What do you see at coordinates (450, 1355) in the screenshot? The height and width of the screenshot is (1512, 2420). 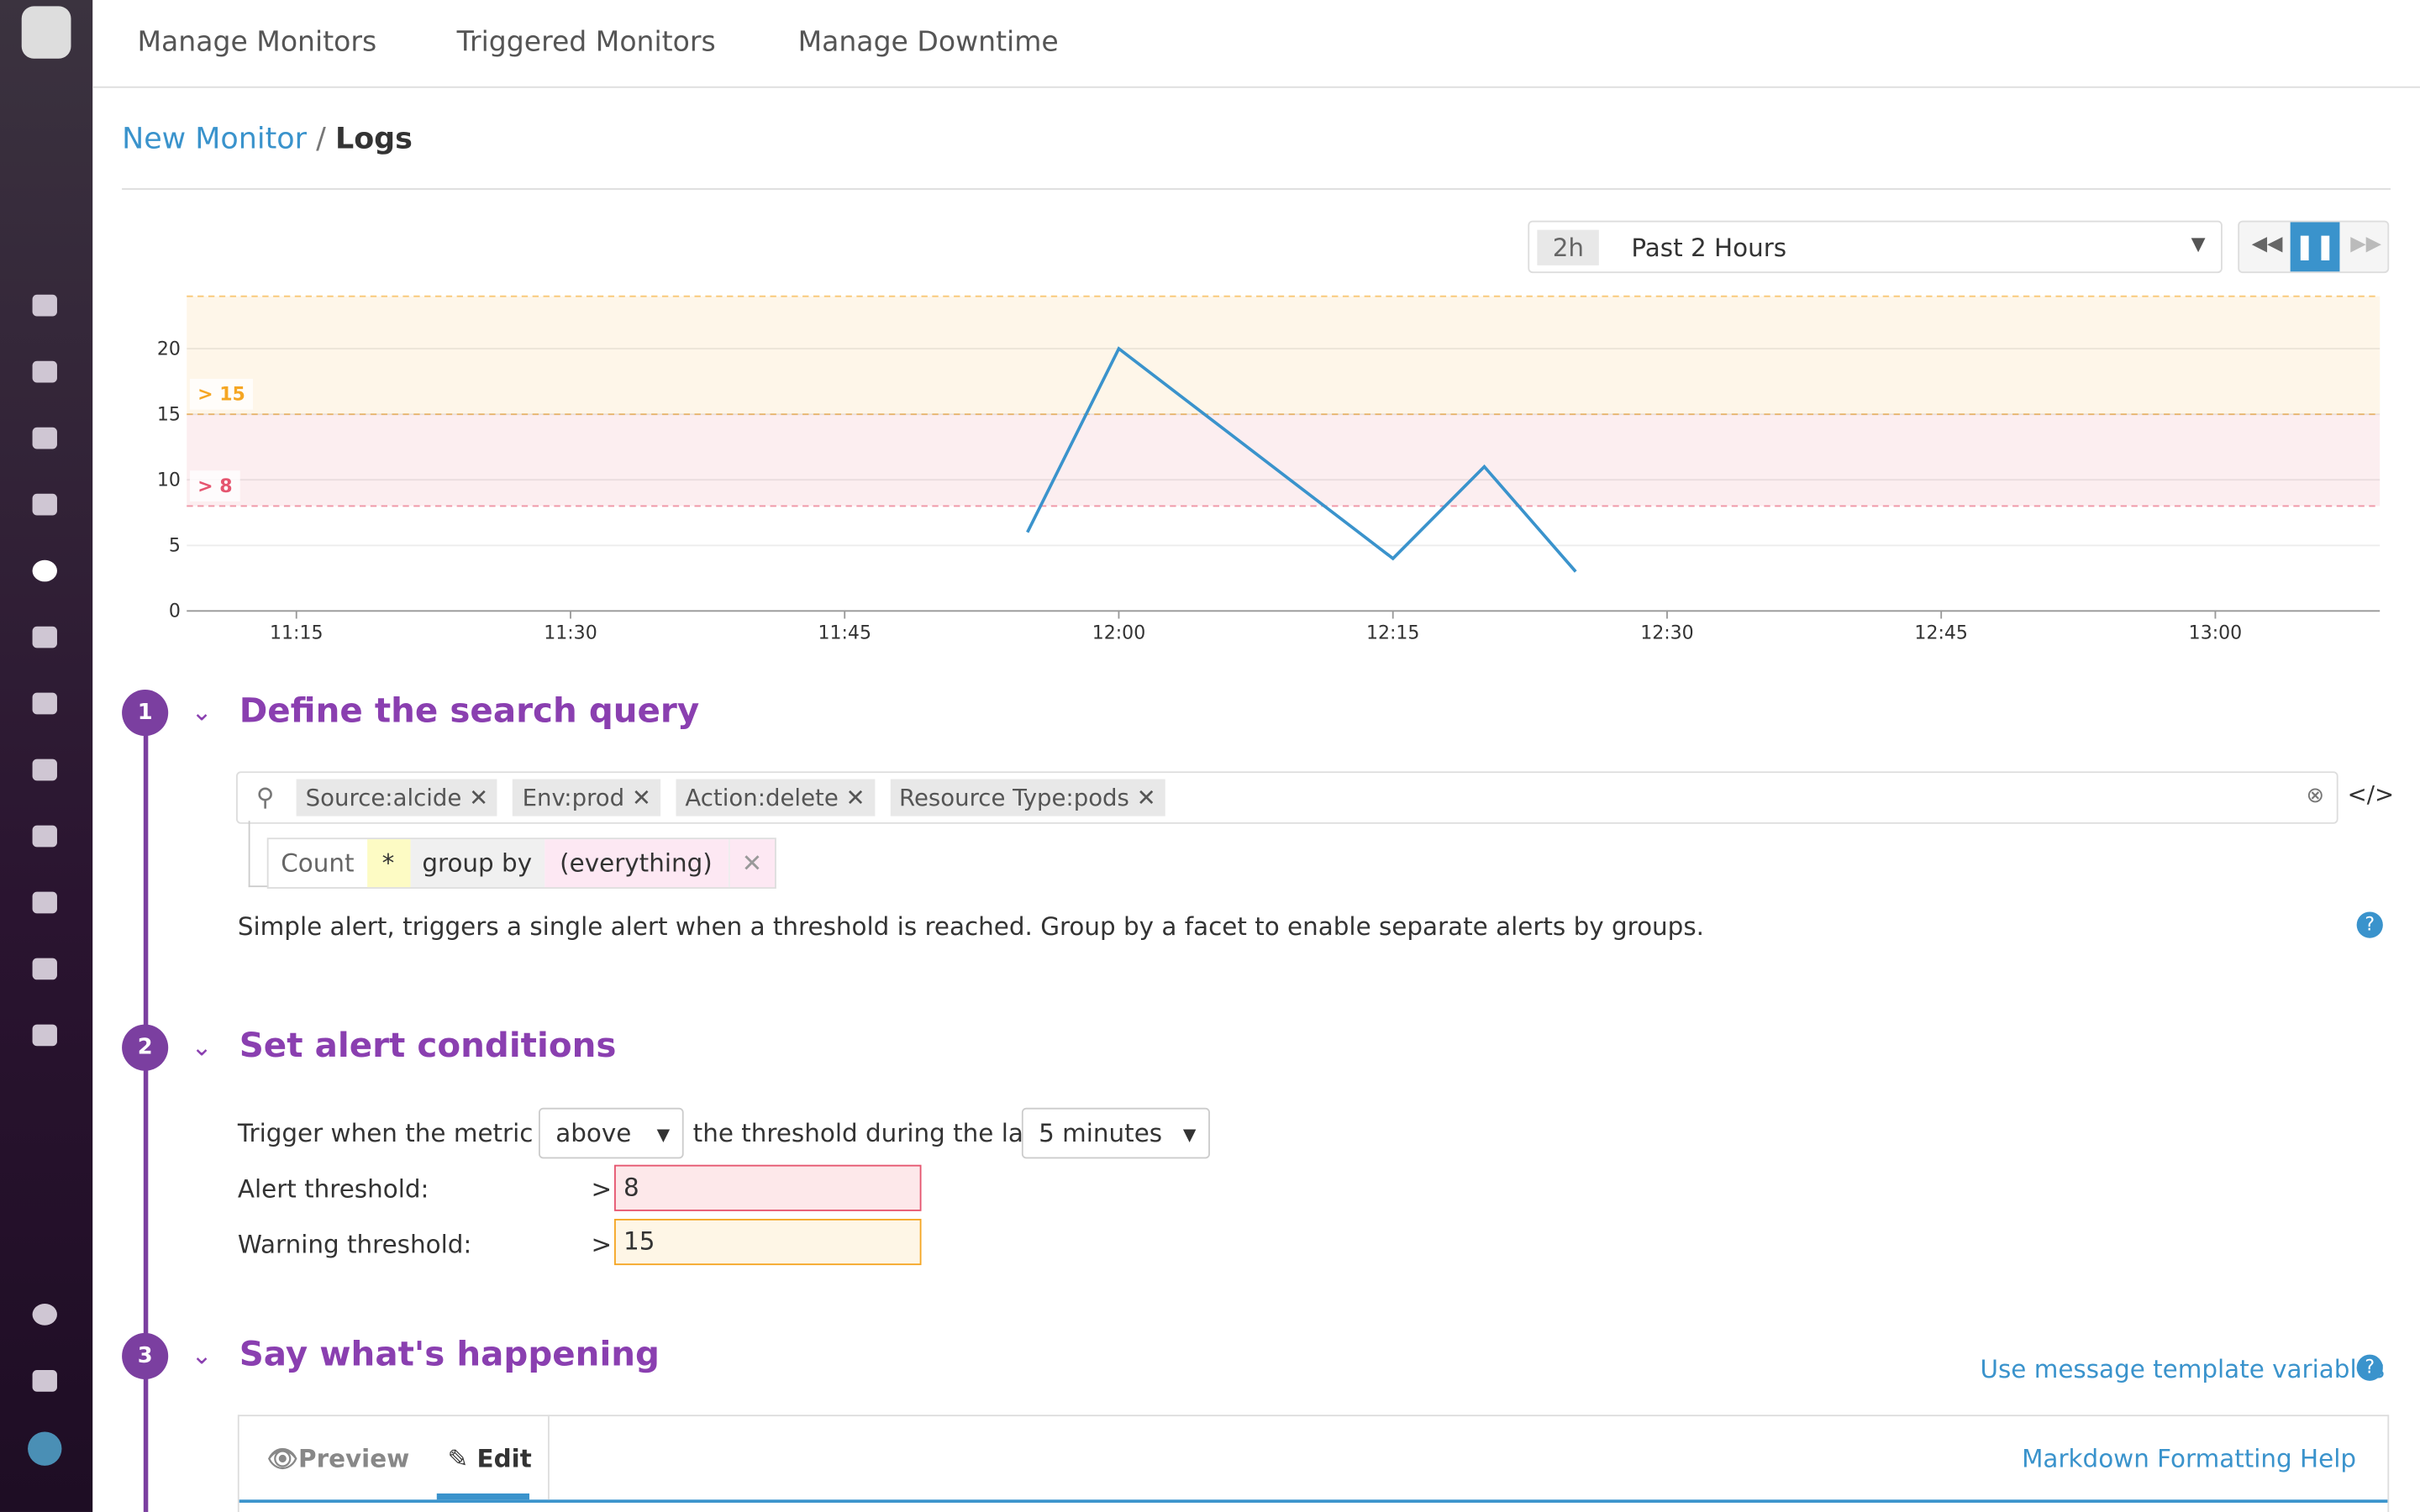 I see `section-title: Say what's happening` at bounding box center [450, 1355].